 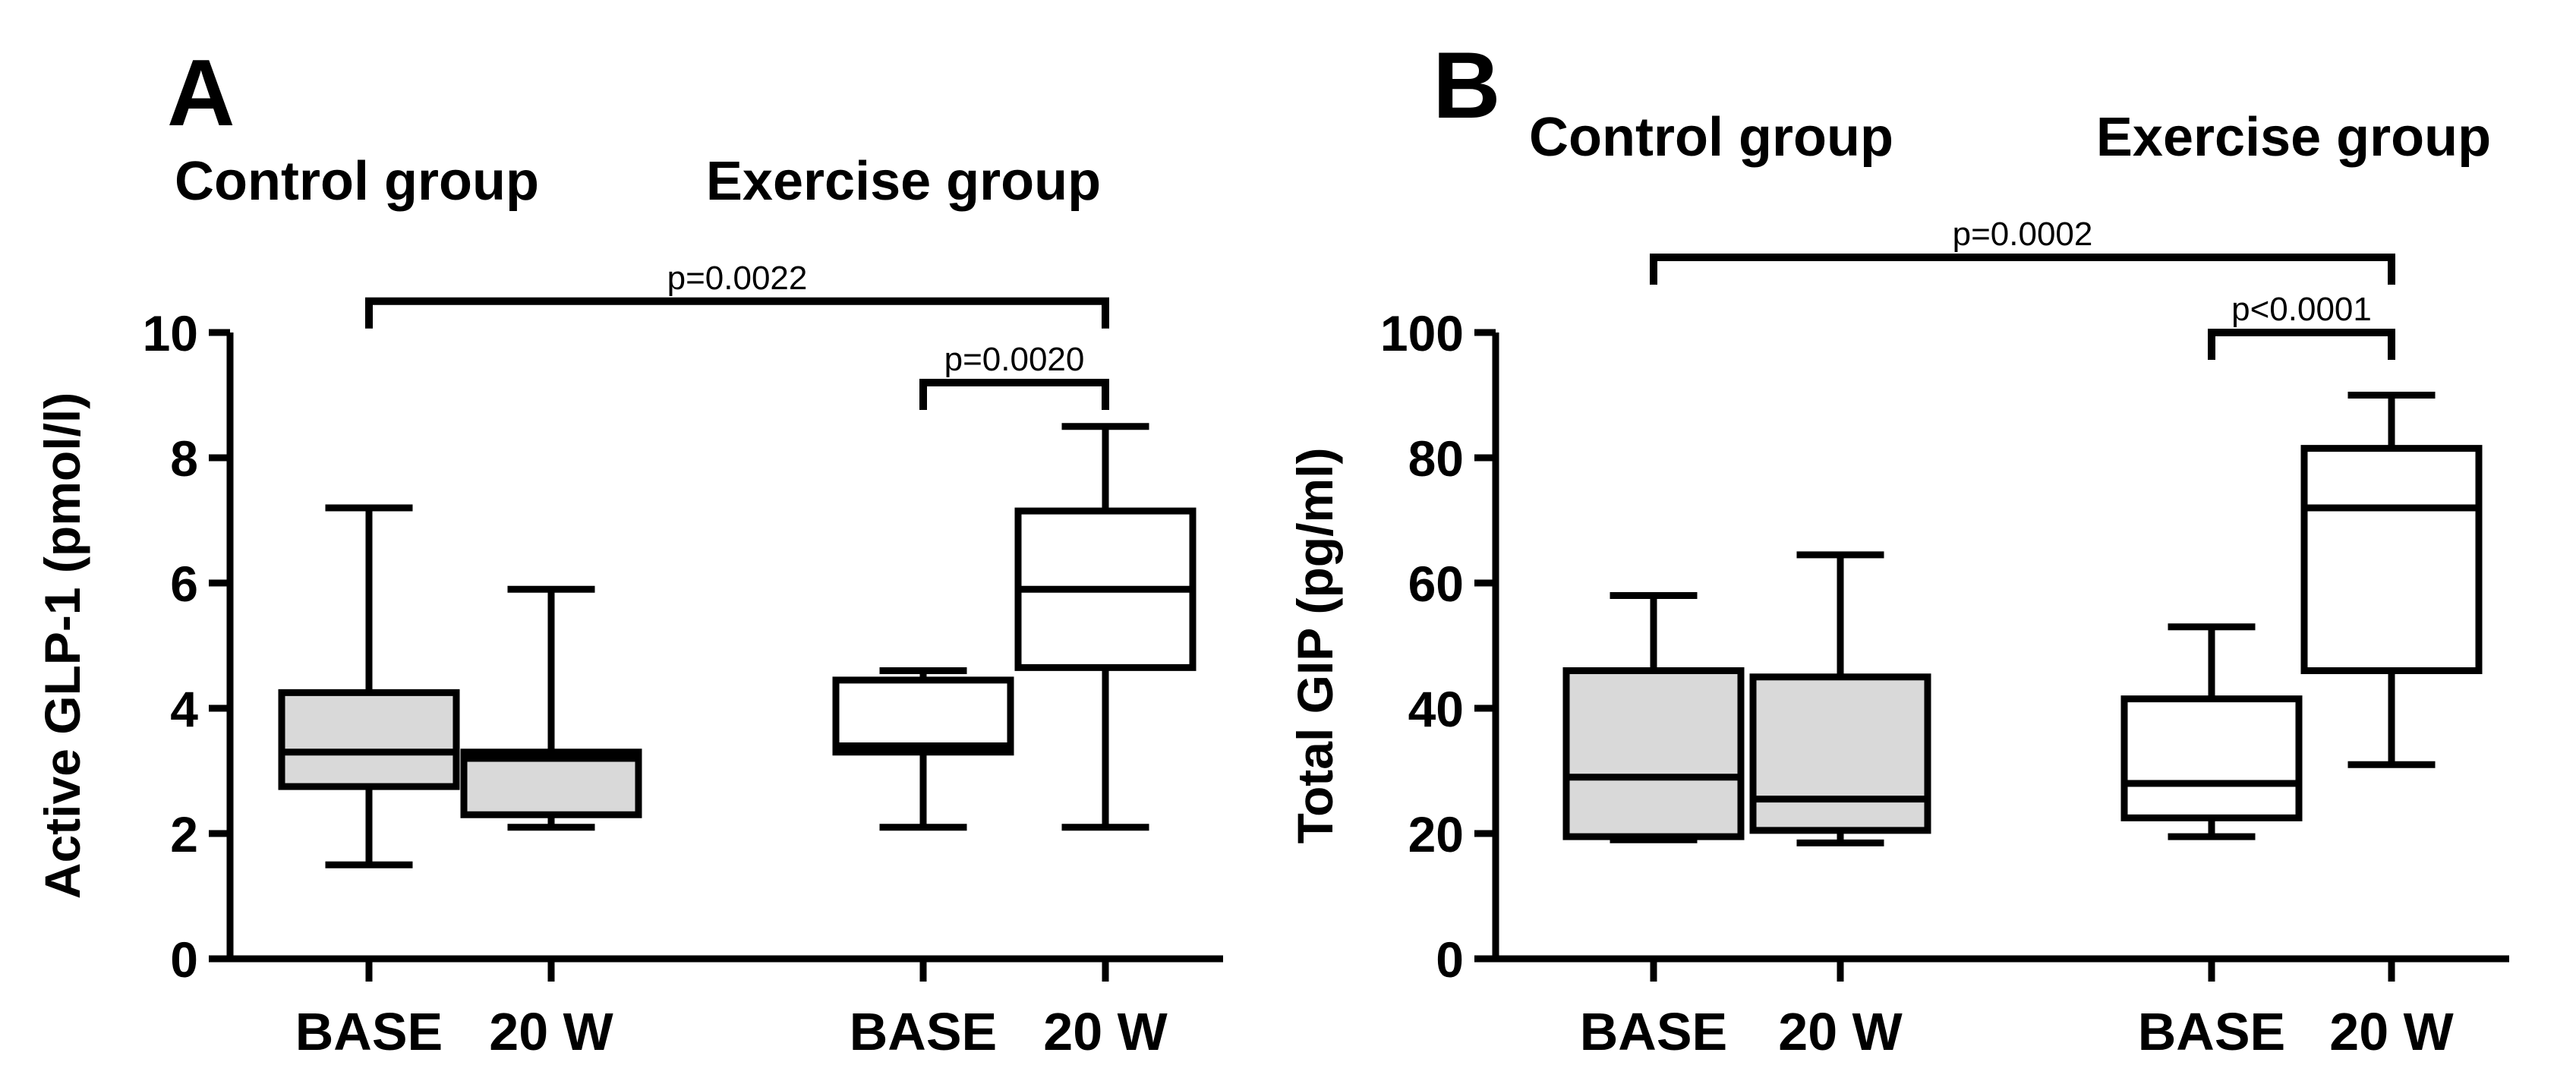 I want to click on significance-bracket: p<0.0001, so click(x=2301, y=325).